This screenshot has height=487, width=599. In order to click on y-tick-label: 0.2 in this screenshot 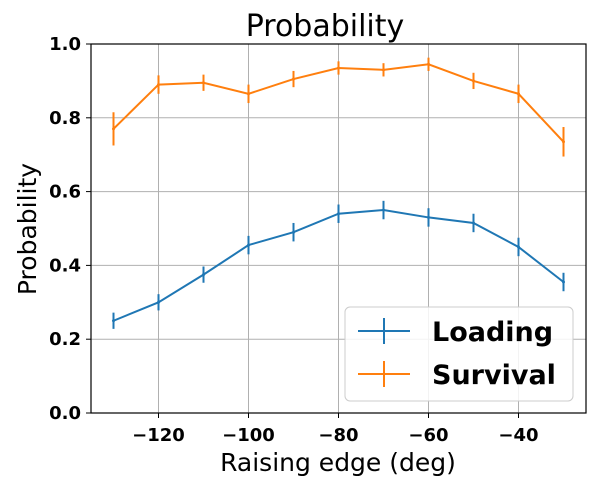, I will do `click(65, 339)`.